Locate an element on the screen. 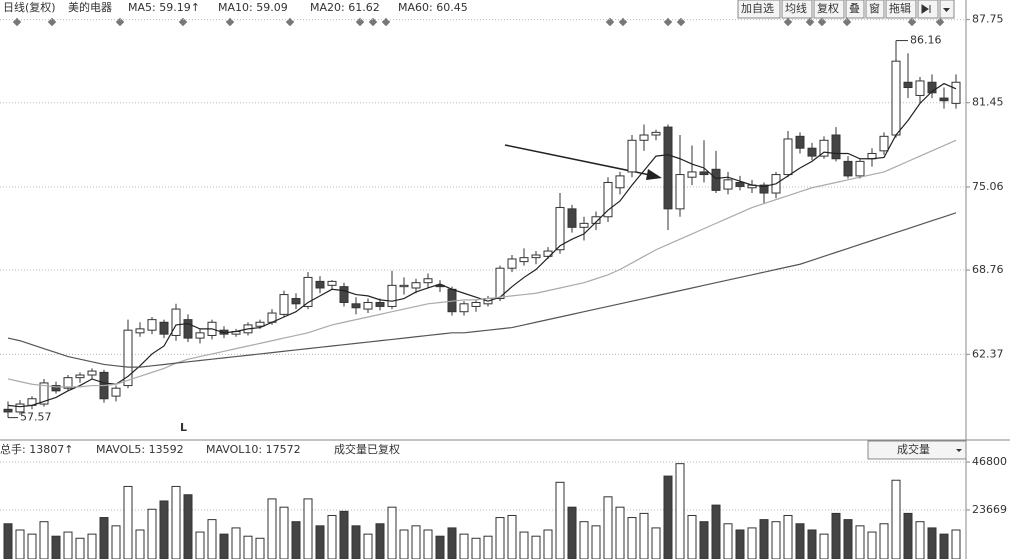 The height and width of the screenshot is (559, 1010). toolbar-label: 叠 is located at coordinates (854, 8).